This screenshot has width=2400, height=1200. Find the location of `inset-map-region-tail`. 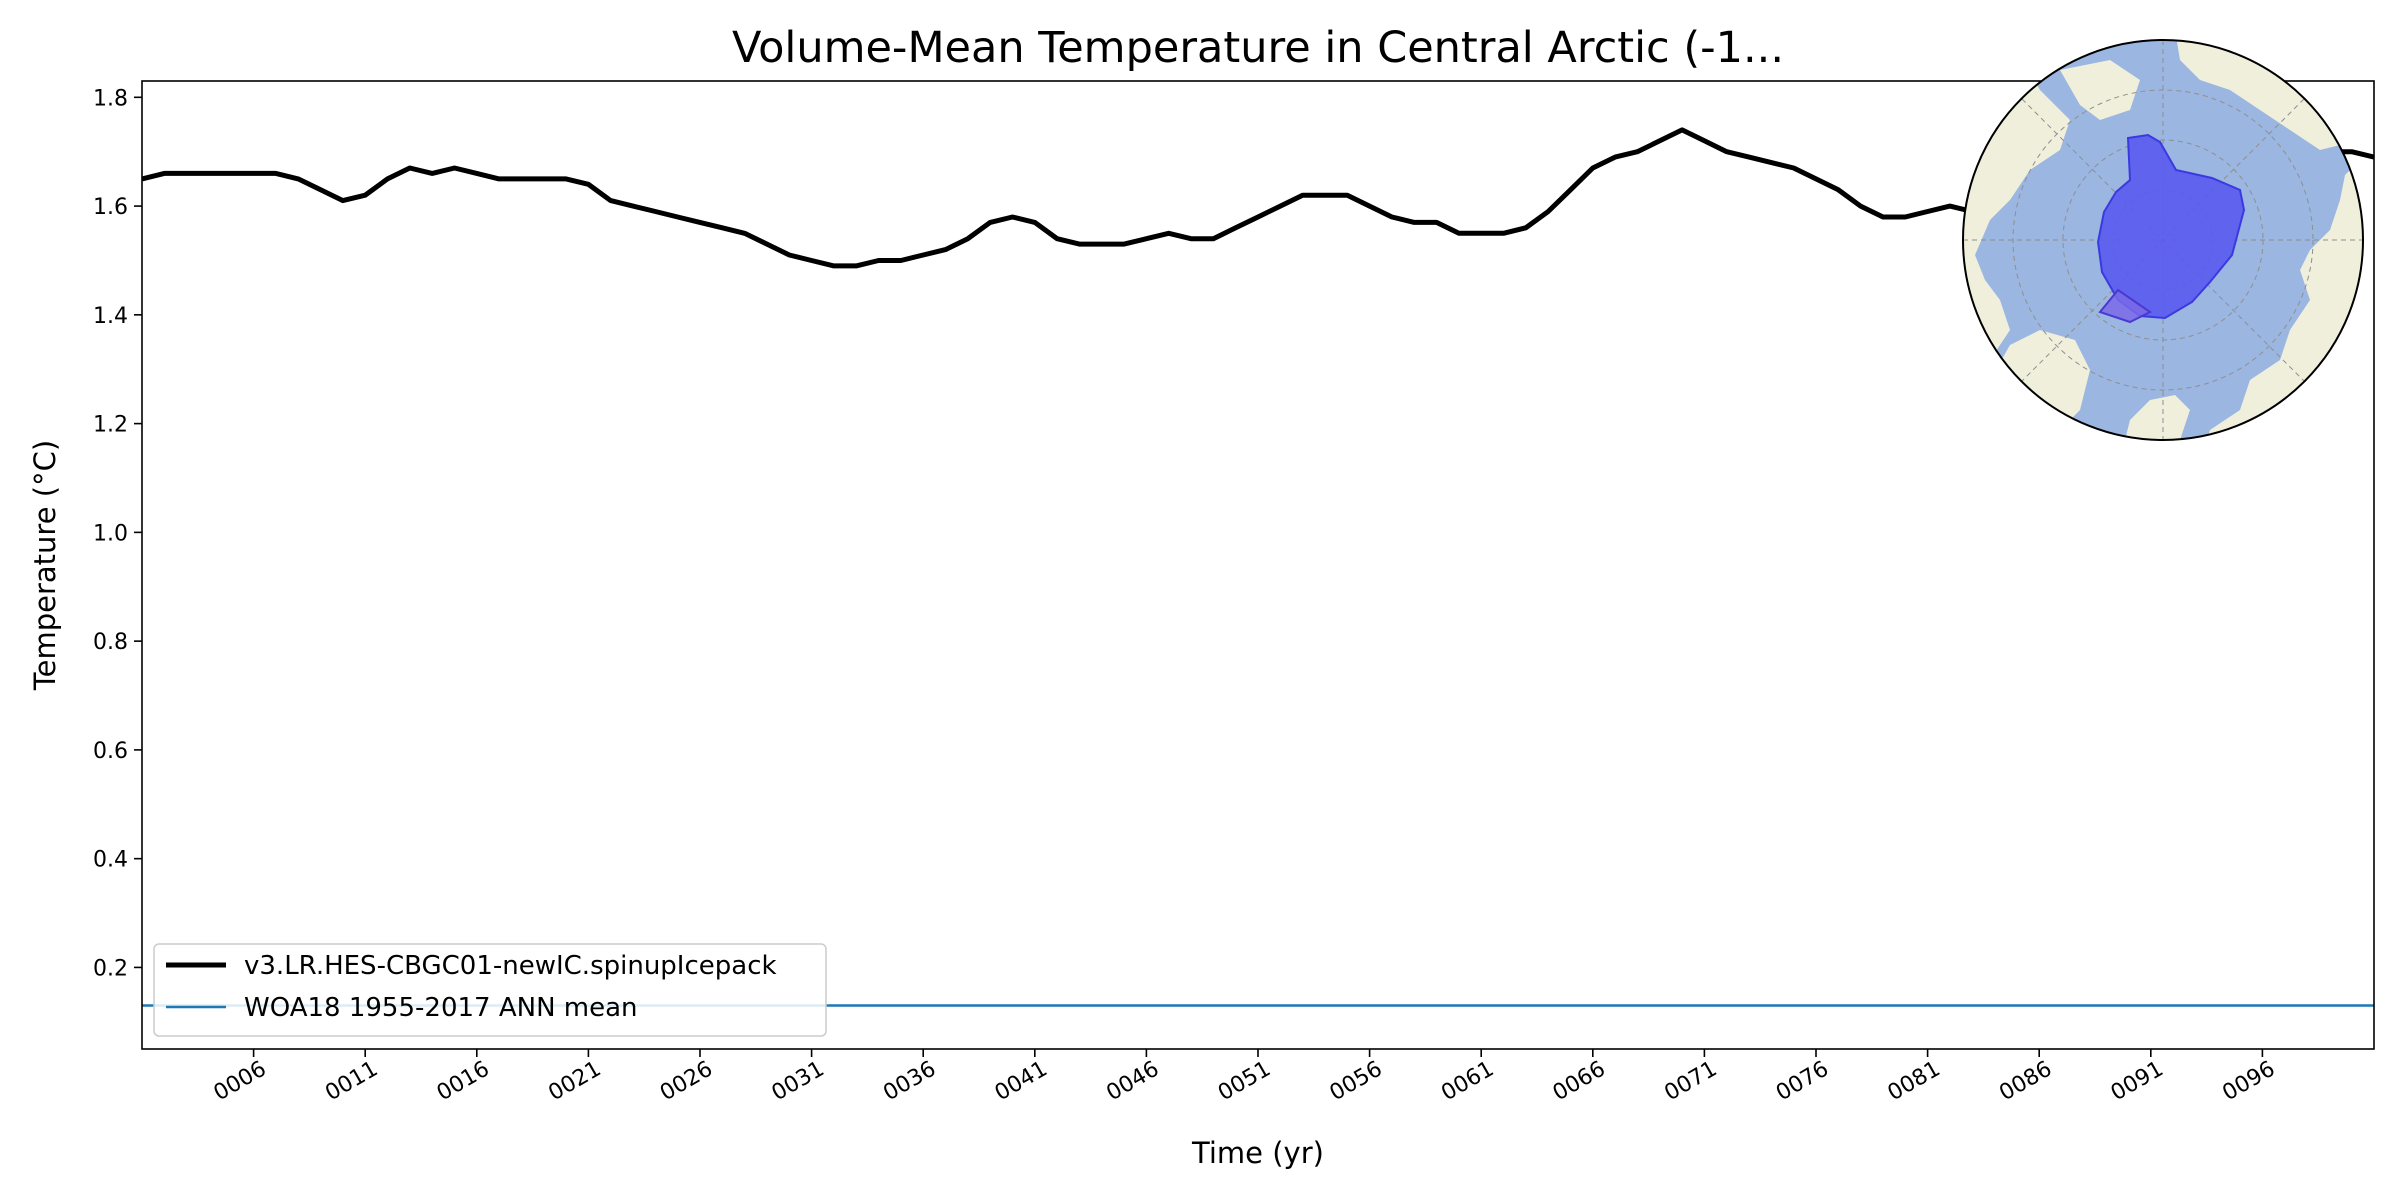

inset-map-region-tail is located at coordinates (2125, 306).